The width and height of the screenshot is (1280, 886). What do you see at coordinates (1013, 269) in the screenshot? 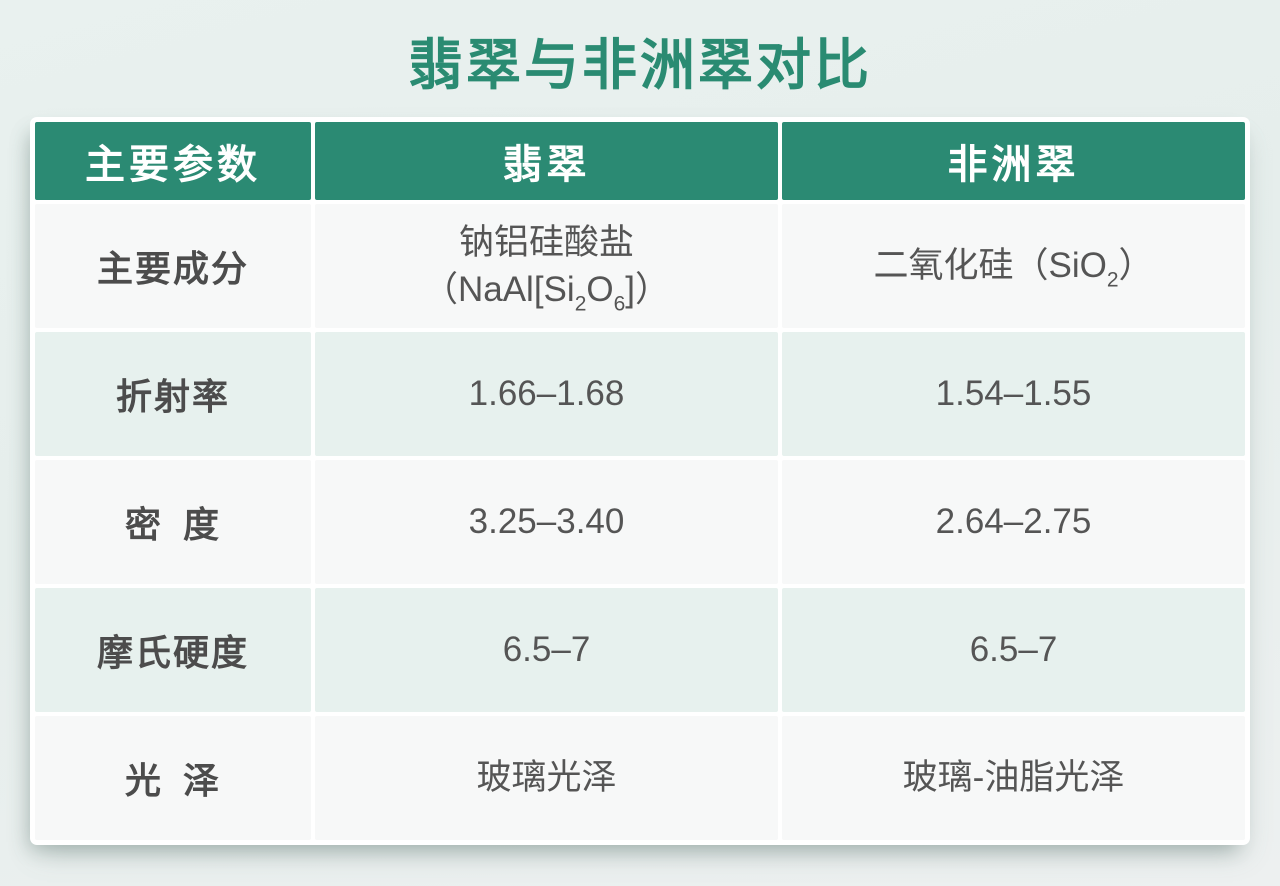
I see `composition-formula-african: 二氧化硅（SiO2）` at bounding box center [1013, 269].